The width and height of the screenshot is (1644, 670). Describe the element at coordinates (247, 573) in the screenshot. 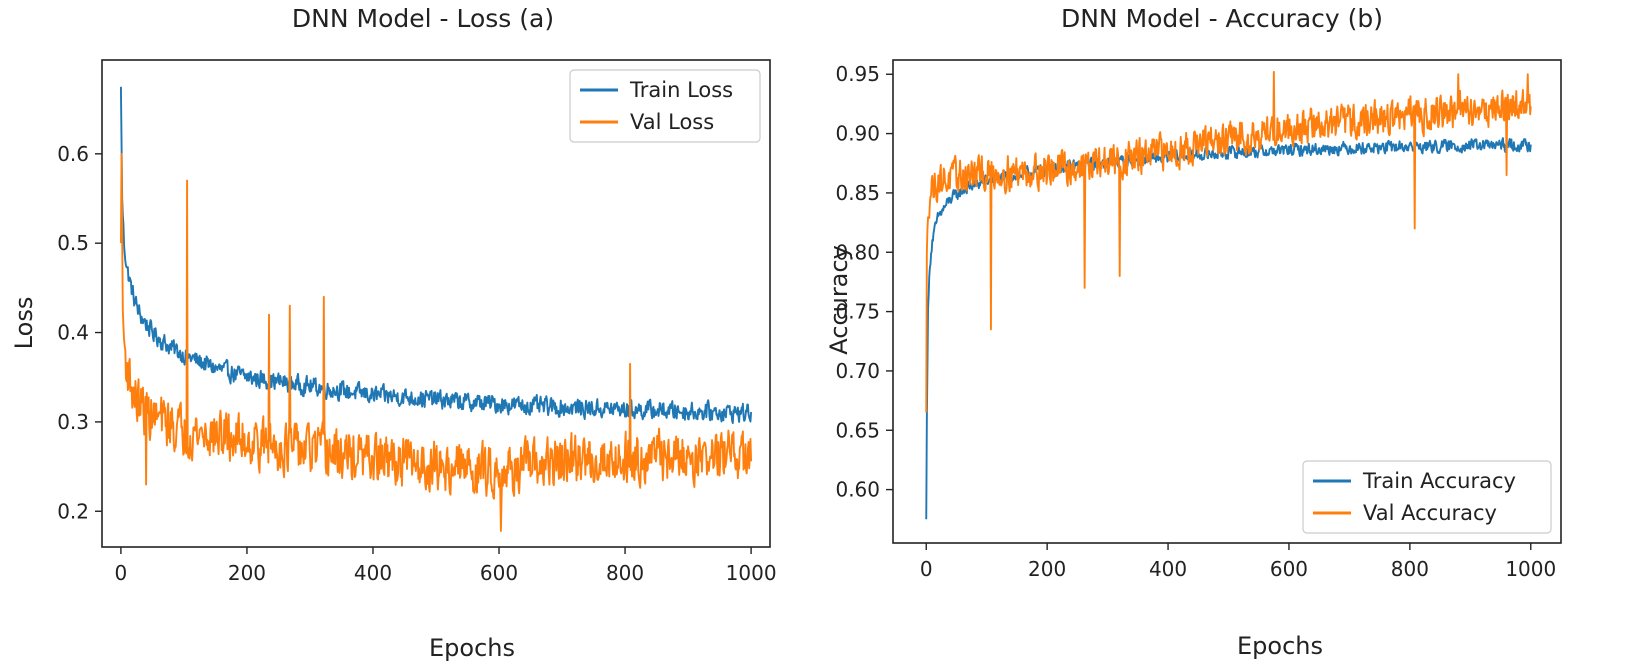

I see `loss-x-tick-label: 200` at that location.